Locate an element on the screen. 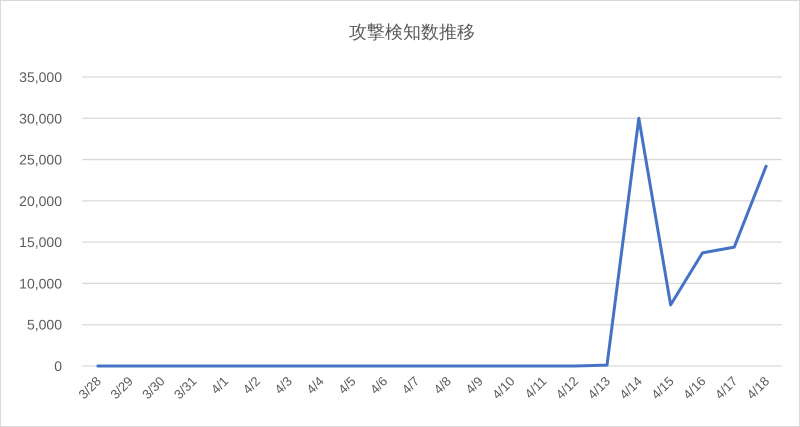  y-tick-label: 30,000 is located at coordinates (40, 118).